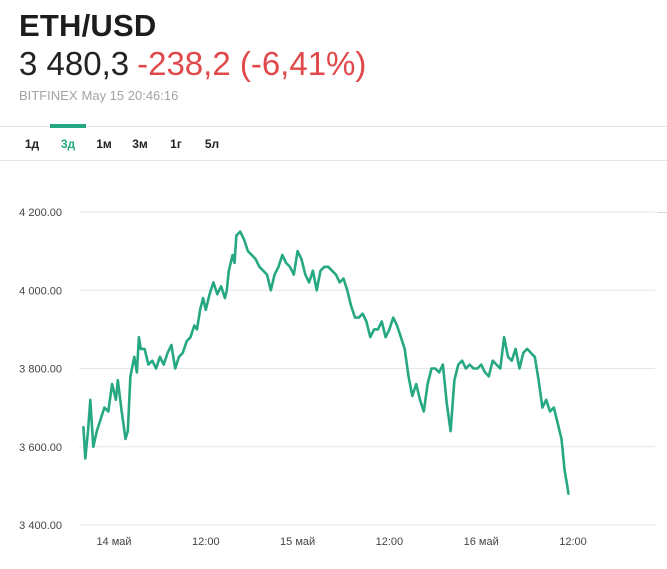  Describe the element at coordinates (192, 95) in the screenshot. I see `quote-source: BITFINEX May 15 20:46:16` at that location.